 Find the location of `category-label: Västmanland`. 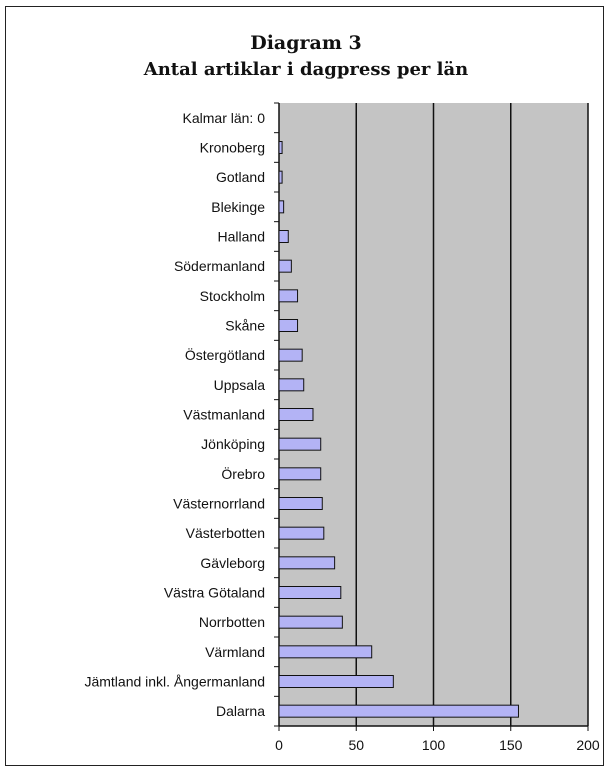

category-label: Västmanland is located at coordinates (224, 415).